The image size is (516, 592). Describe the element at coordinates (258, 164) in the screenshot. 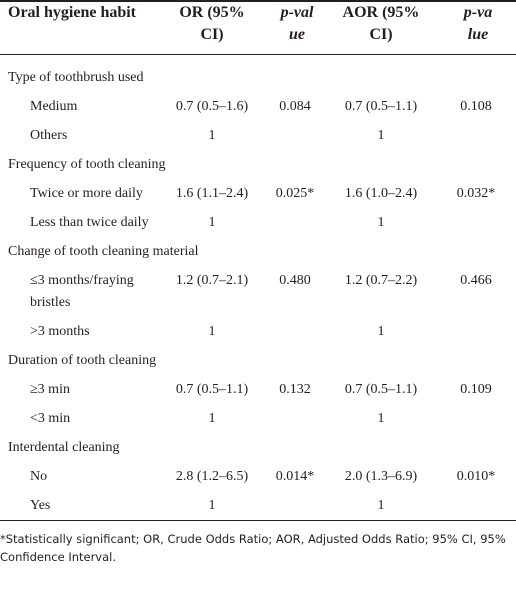

I see `section-row: Frequency of tooth cleaning` at that location.